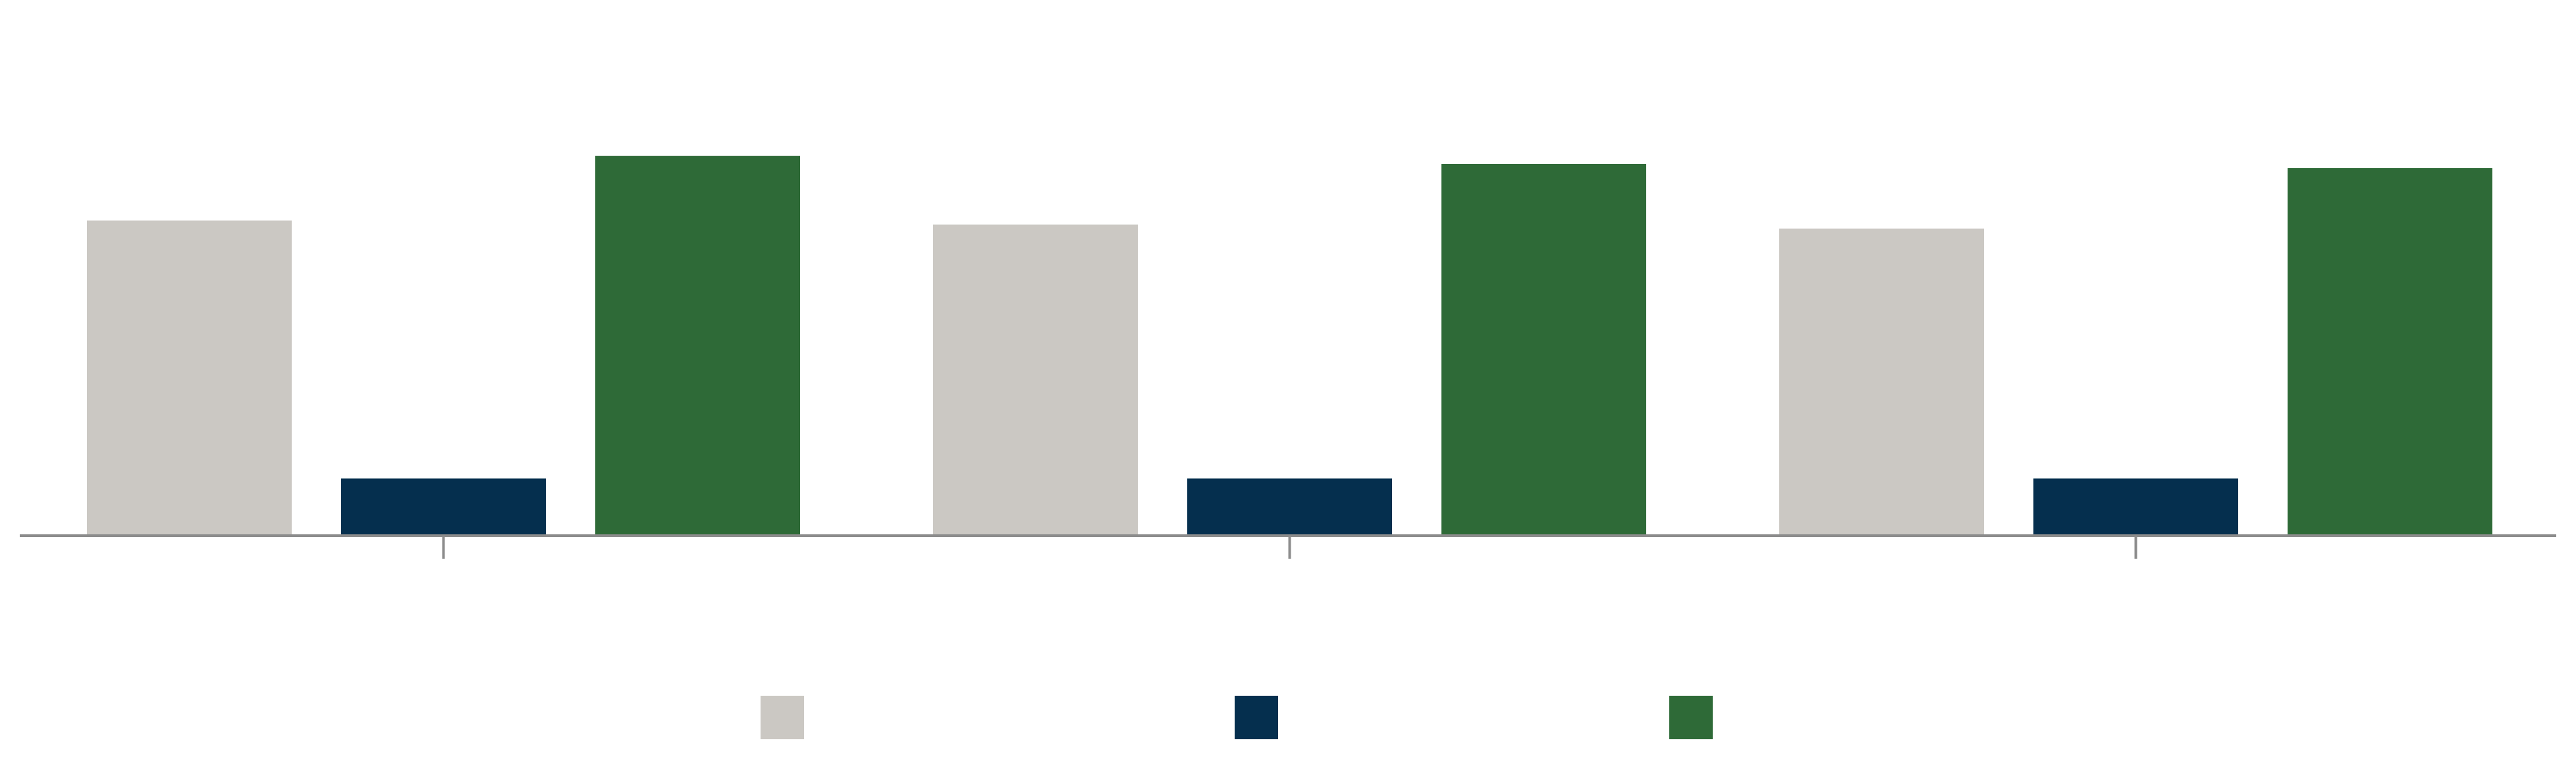 The width and height of the screenshot is (2576, 759). What do you see at coordinates (1544, 349) in the screenshot?
I see `bar-s3-g2` at bounding box center [1544, 349].